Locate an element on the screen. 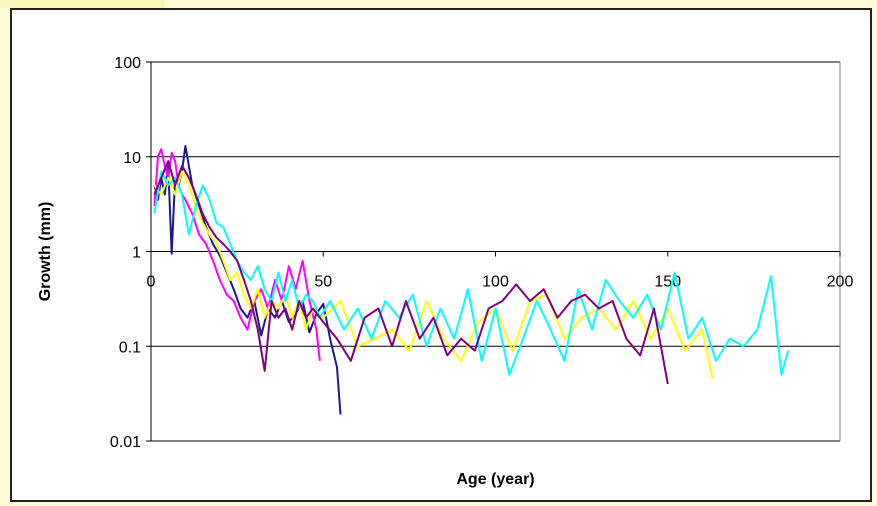 The height and width of the screenshot is (506, 877). x-tick-label: 150 is located at coordinates (667, 282).